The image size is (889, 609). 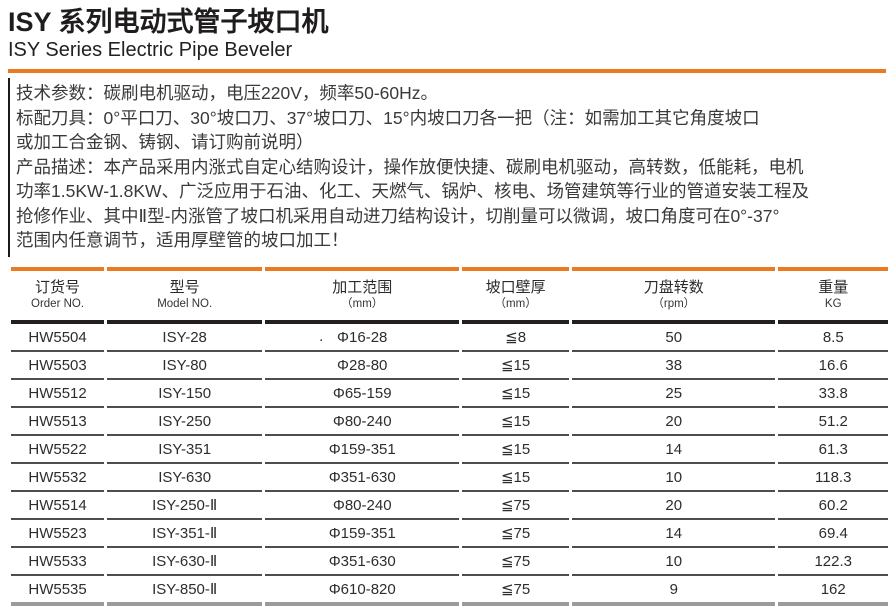 I want to click on column-label-sub: Model NO., so click(x=185, y=303).